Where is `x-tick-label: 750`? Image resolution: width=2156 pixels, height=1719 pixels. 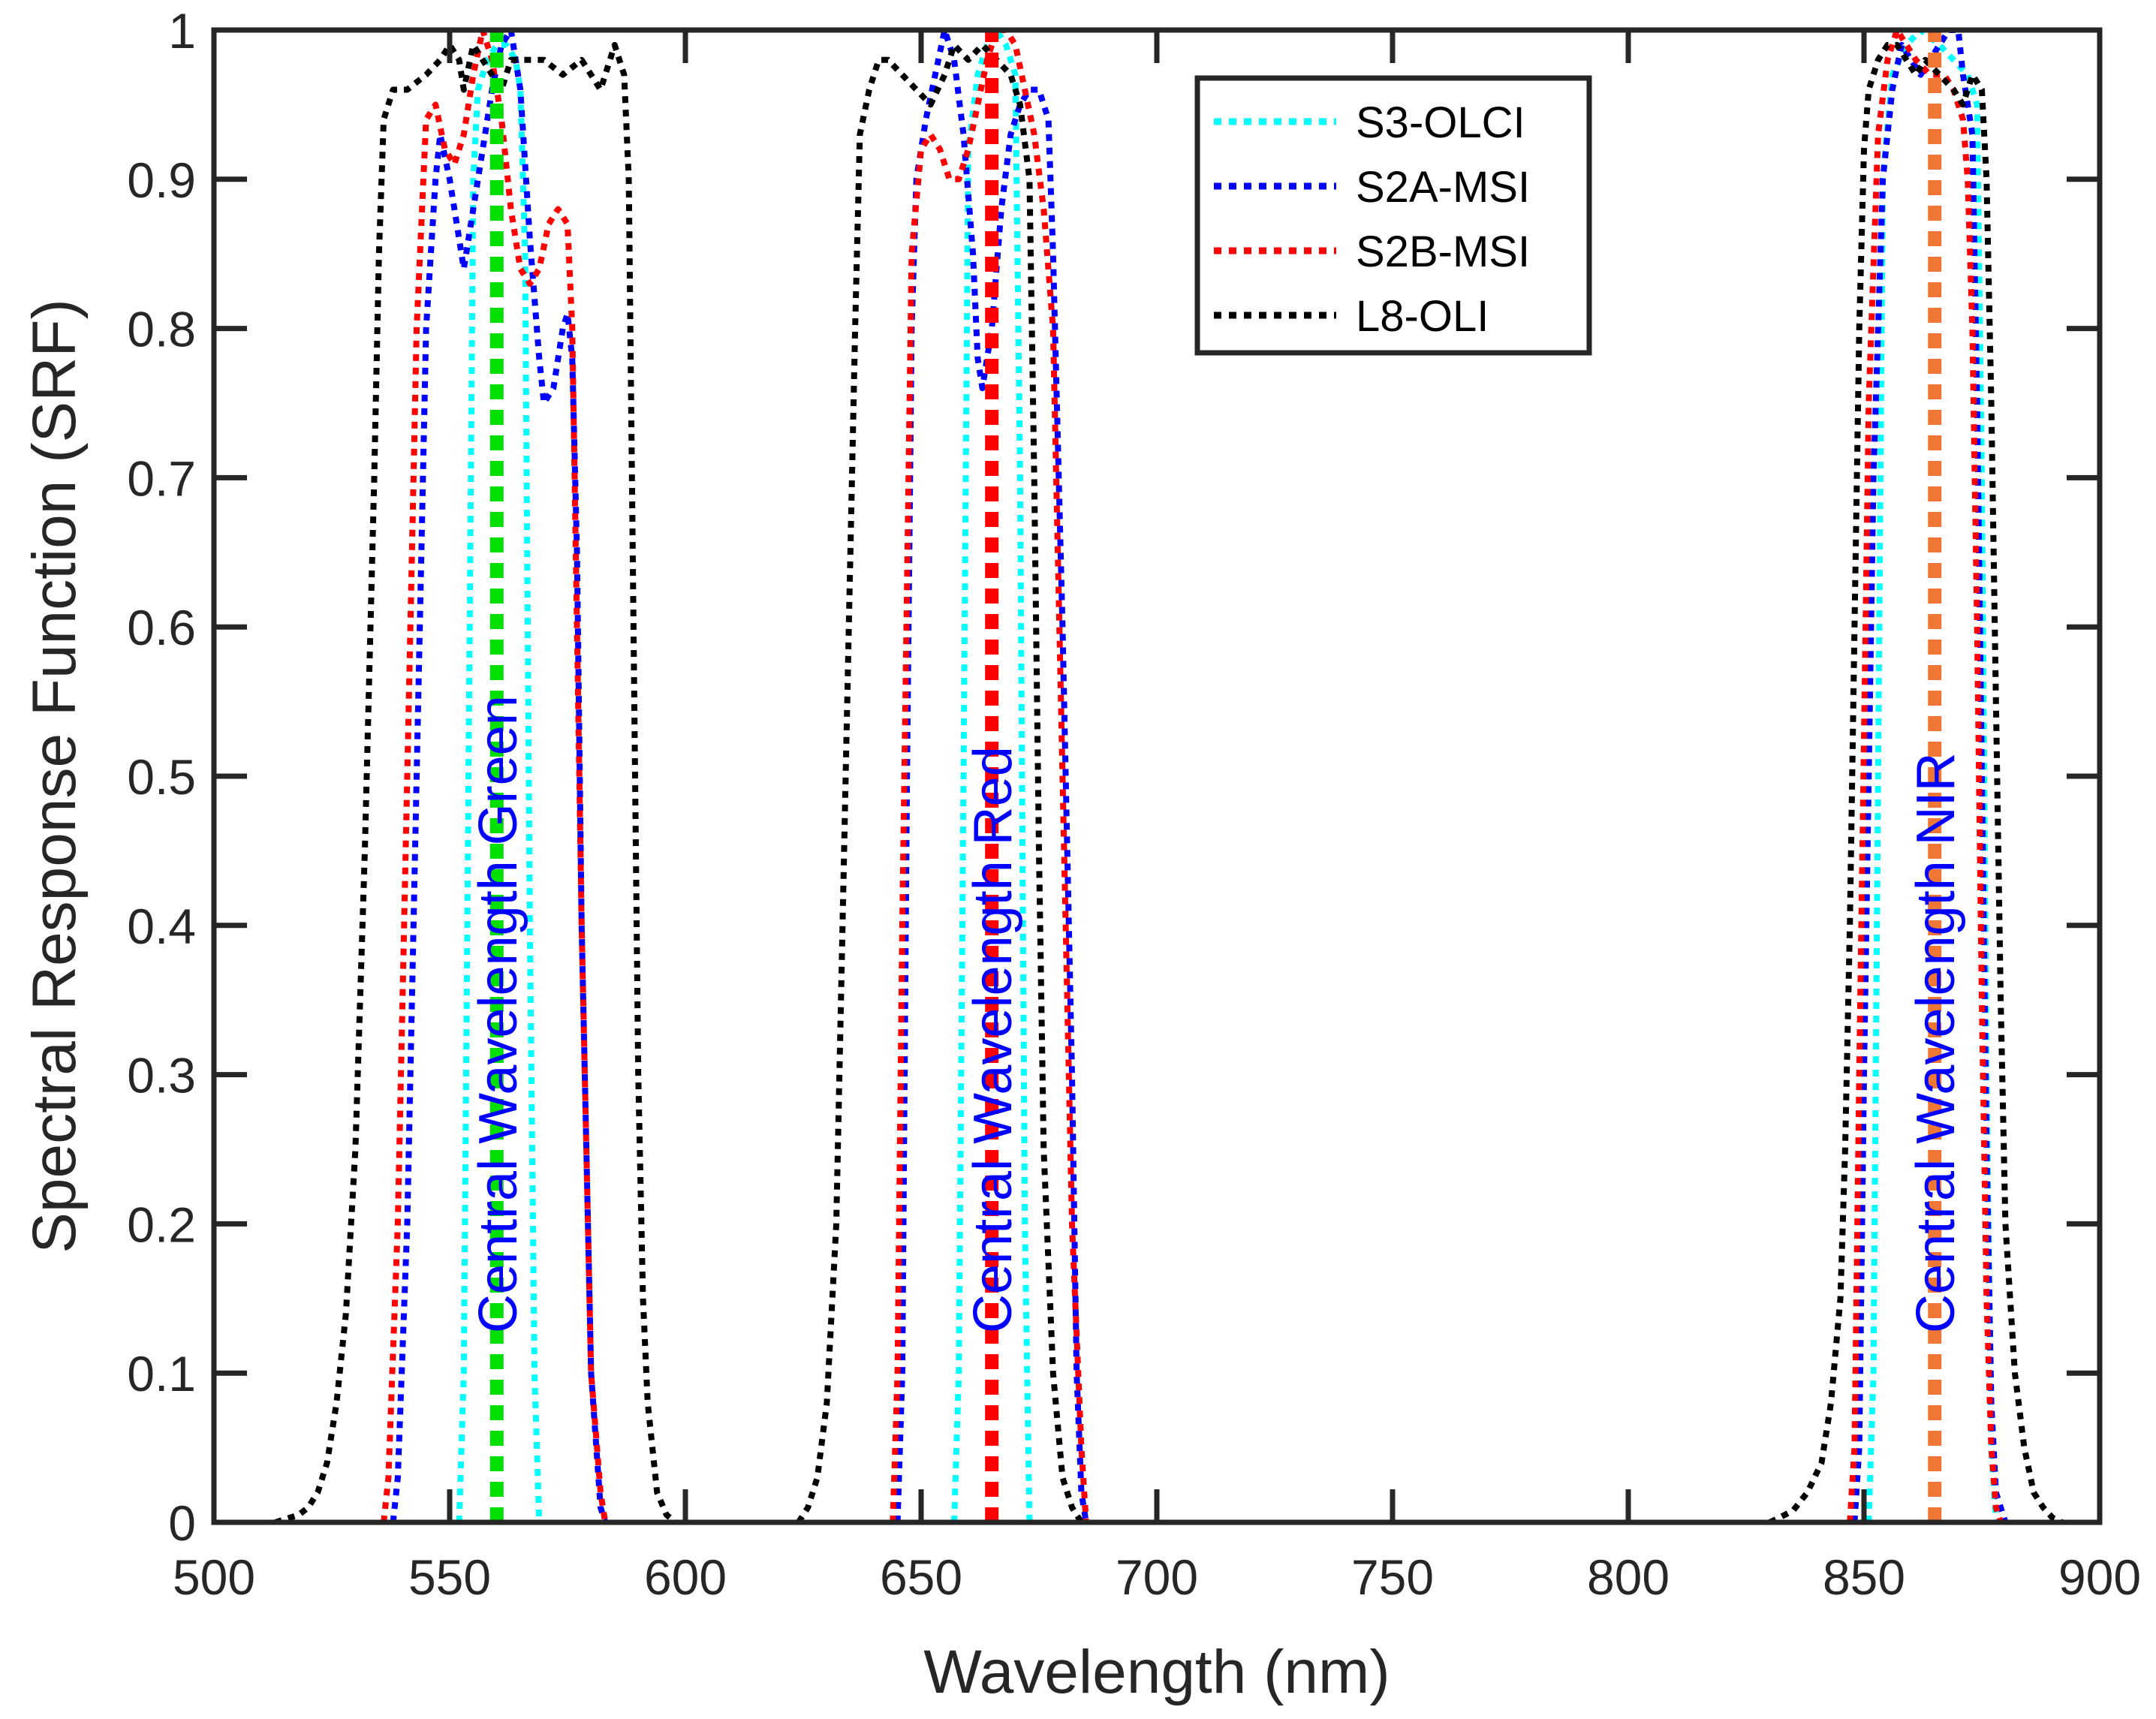
x-tick-label: 750 is located at coordinates (1392, 1577).